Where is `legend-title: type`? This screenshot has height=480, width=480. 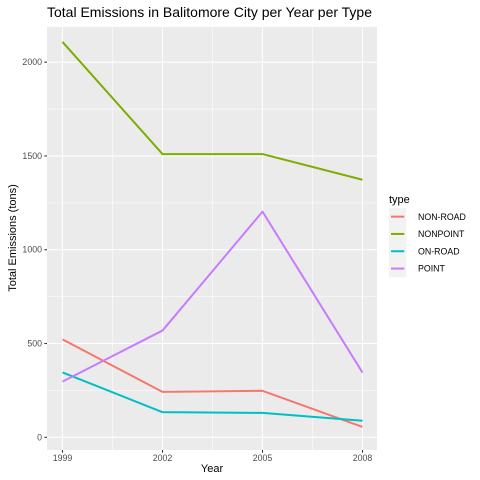 legend-title: type is located at coordinates (399, 200).